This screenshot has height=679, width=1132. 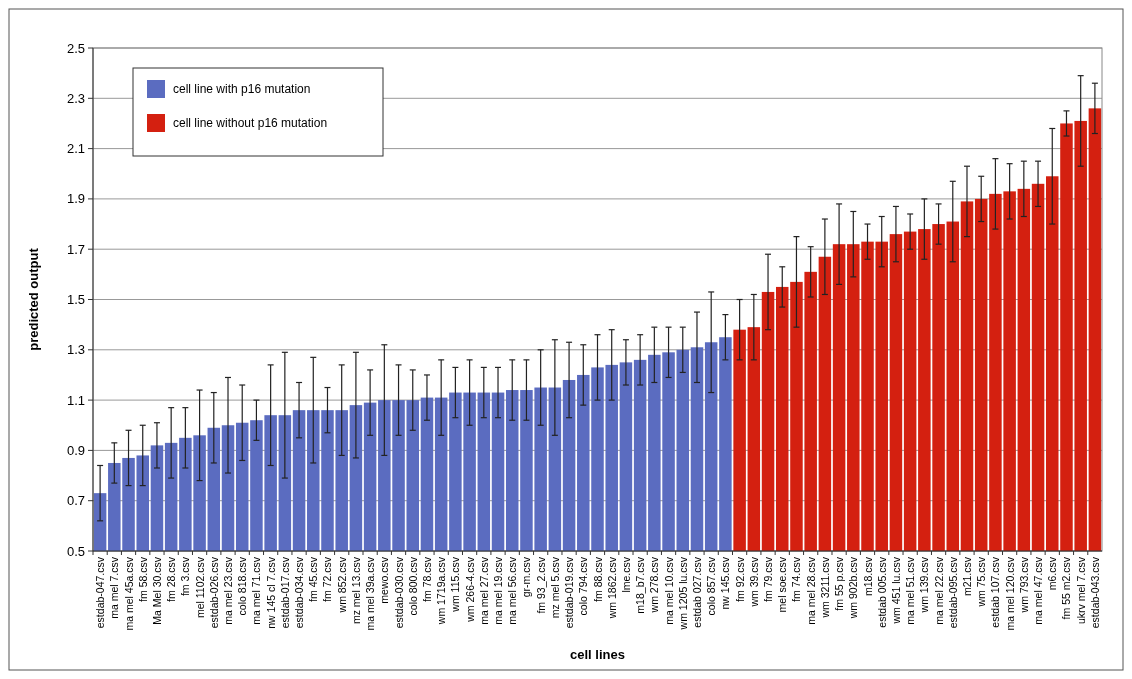 What do you see at coordinates (696, 592) in the screenshot?
I see `x-tick-label: estdab 027.csv` at bounding box center [696, 592].